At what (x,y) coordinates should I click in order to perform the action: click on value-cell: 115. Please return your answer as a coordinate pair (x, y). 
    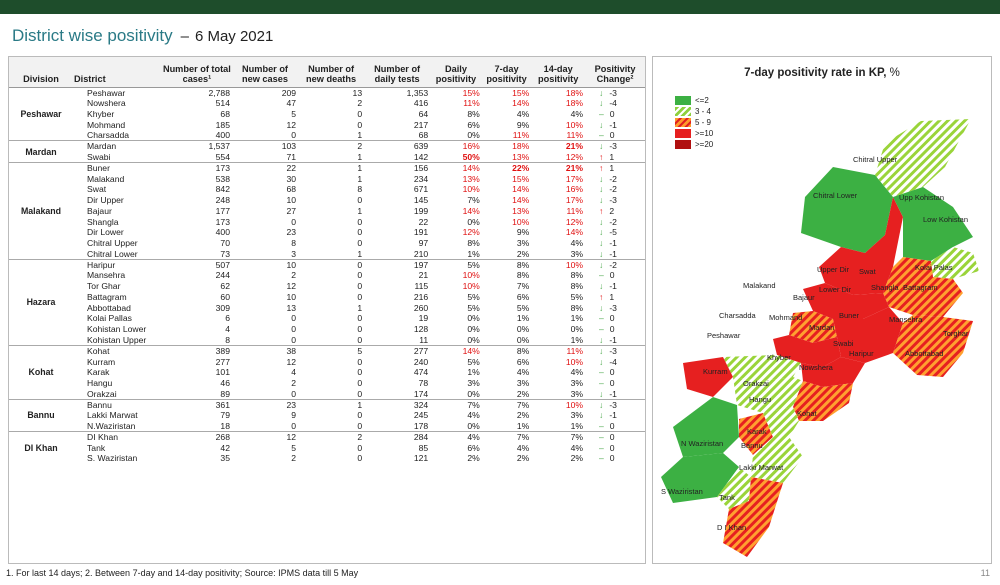
    Looking at the image, I should click on (421, 286).